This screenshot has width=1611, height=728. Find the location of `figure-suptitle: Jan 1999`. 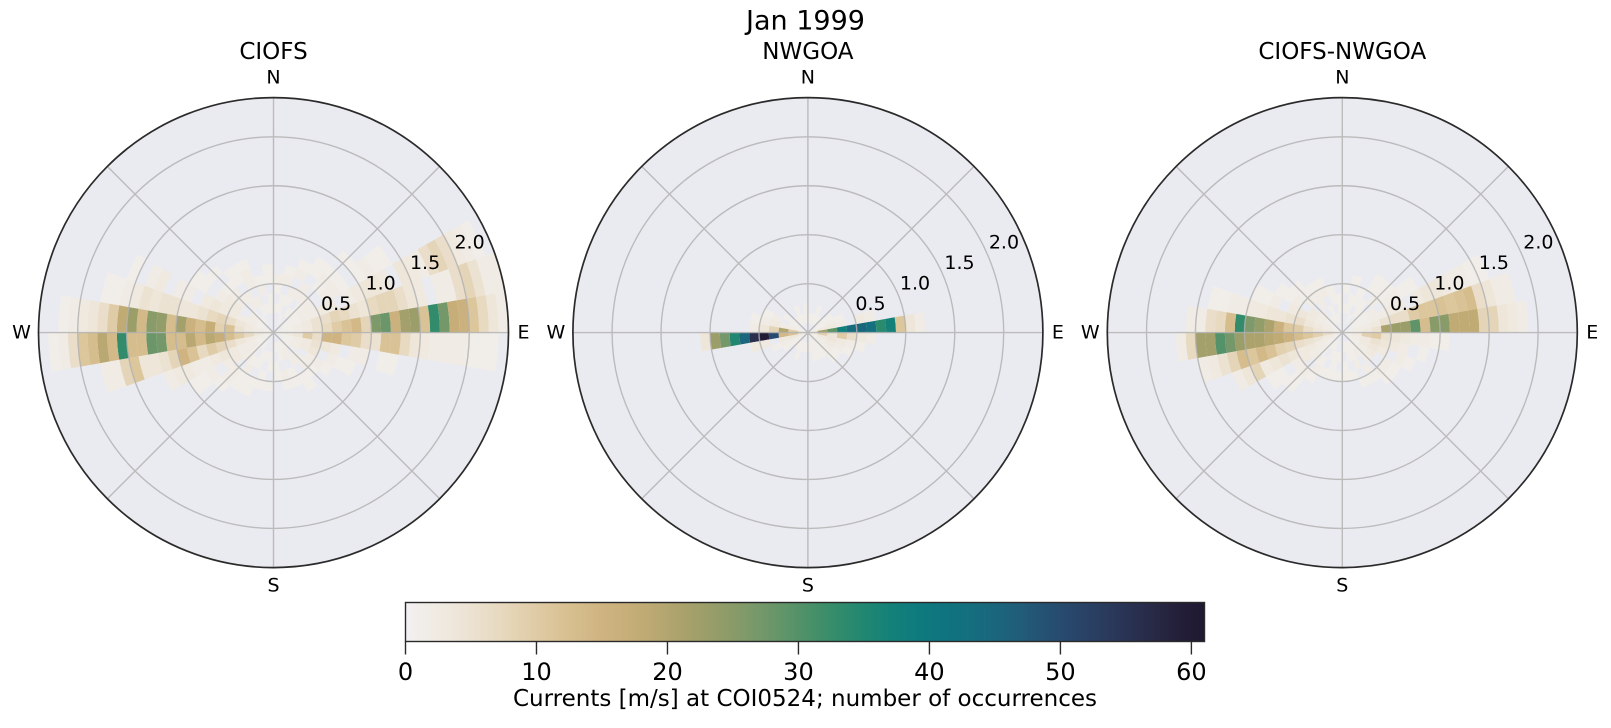

figure-suptitle: Jan 1999 is located at coordinates (804, 21).